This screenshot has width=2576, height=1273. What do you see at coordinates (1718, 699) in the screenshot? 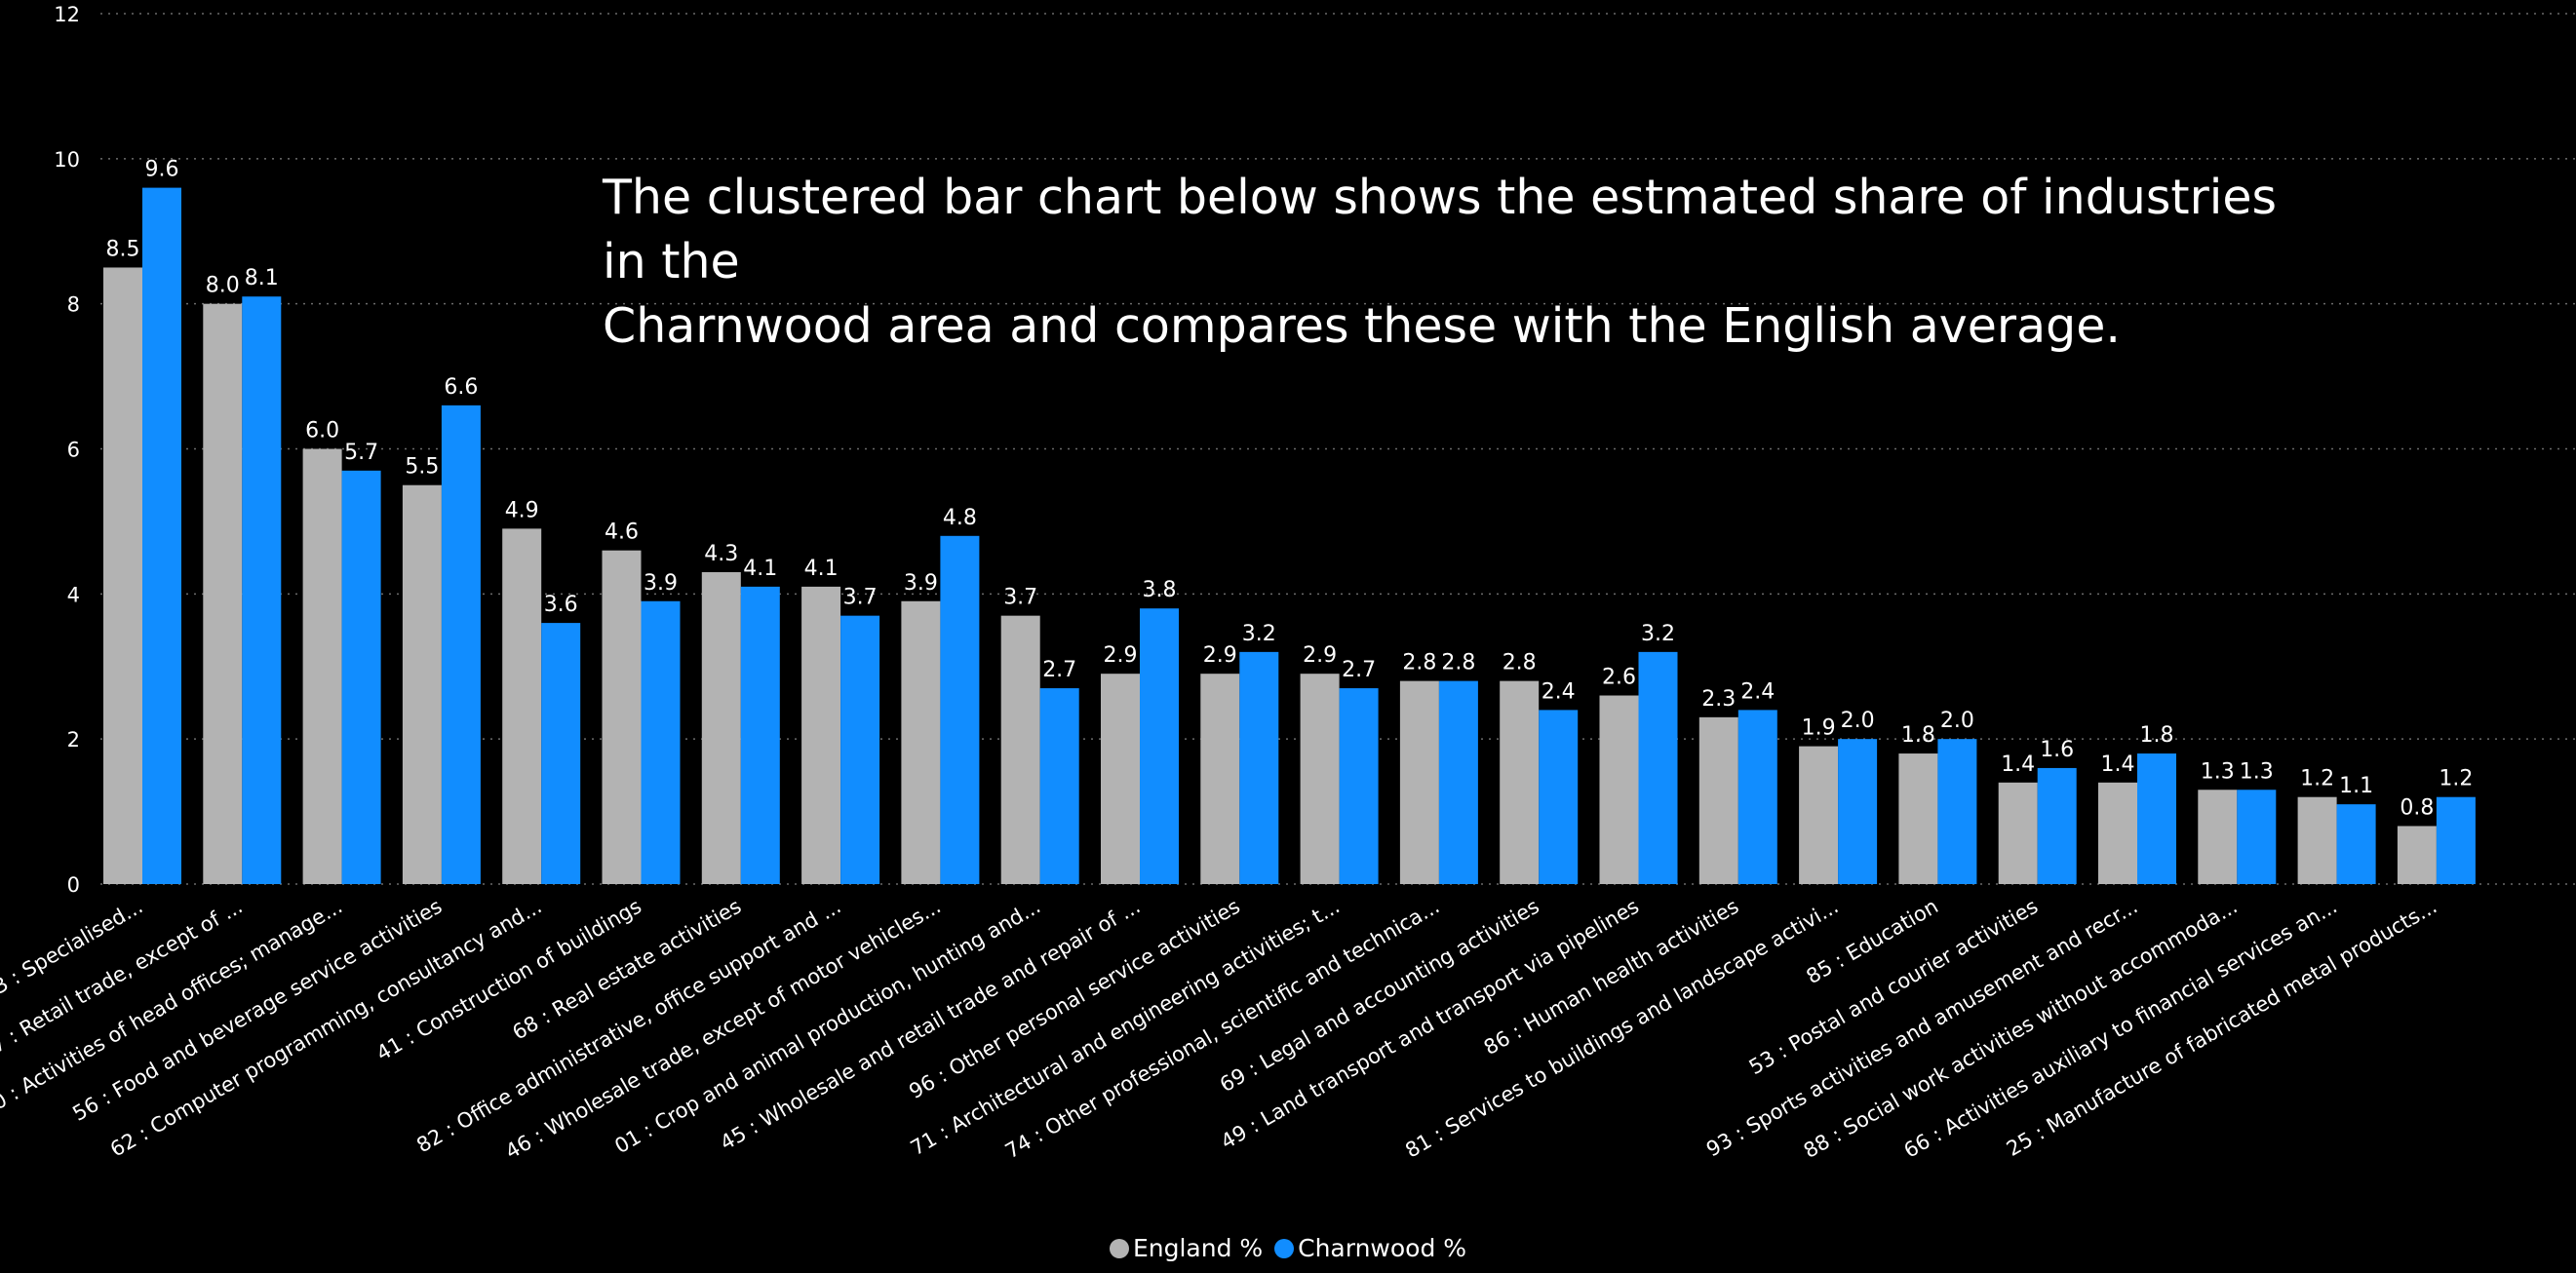
I see `value-label-england: 2.3` at bounding box center [1718, 699].